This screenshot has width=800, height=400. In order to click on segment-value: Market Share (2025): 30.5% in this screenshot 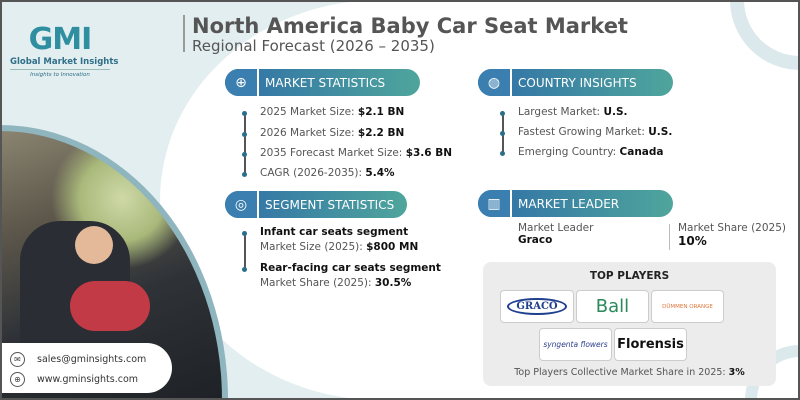, I will do `click(336, 283)`.